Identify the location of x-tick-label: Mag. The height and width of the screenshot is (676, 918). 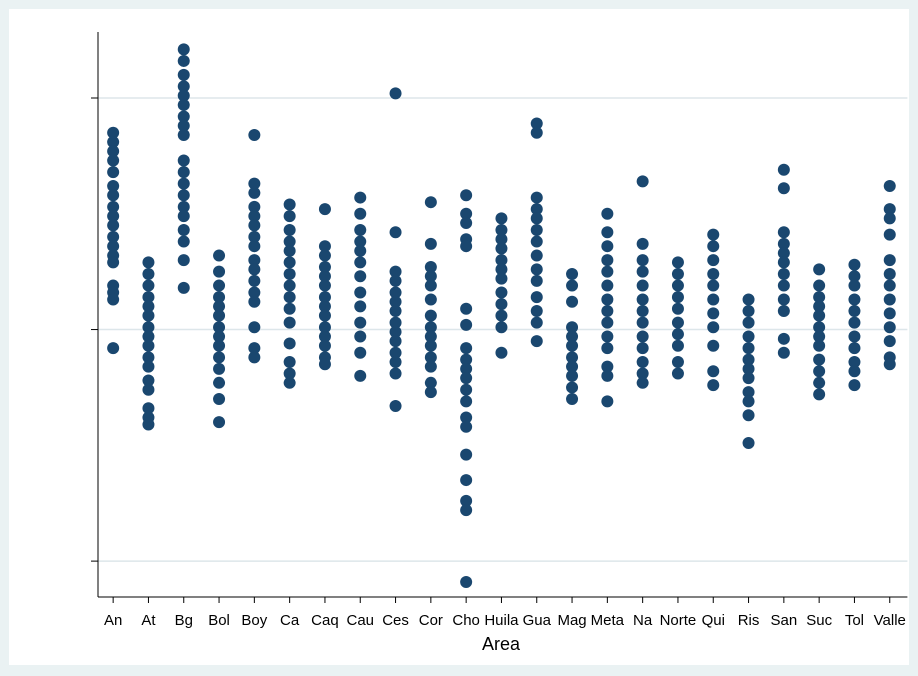
(571, 620).